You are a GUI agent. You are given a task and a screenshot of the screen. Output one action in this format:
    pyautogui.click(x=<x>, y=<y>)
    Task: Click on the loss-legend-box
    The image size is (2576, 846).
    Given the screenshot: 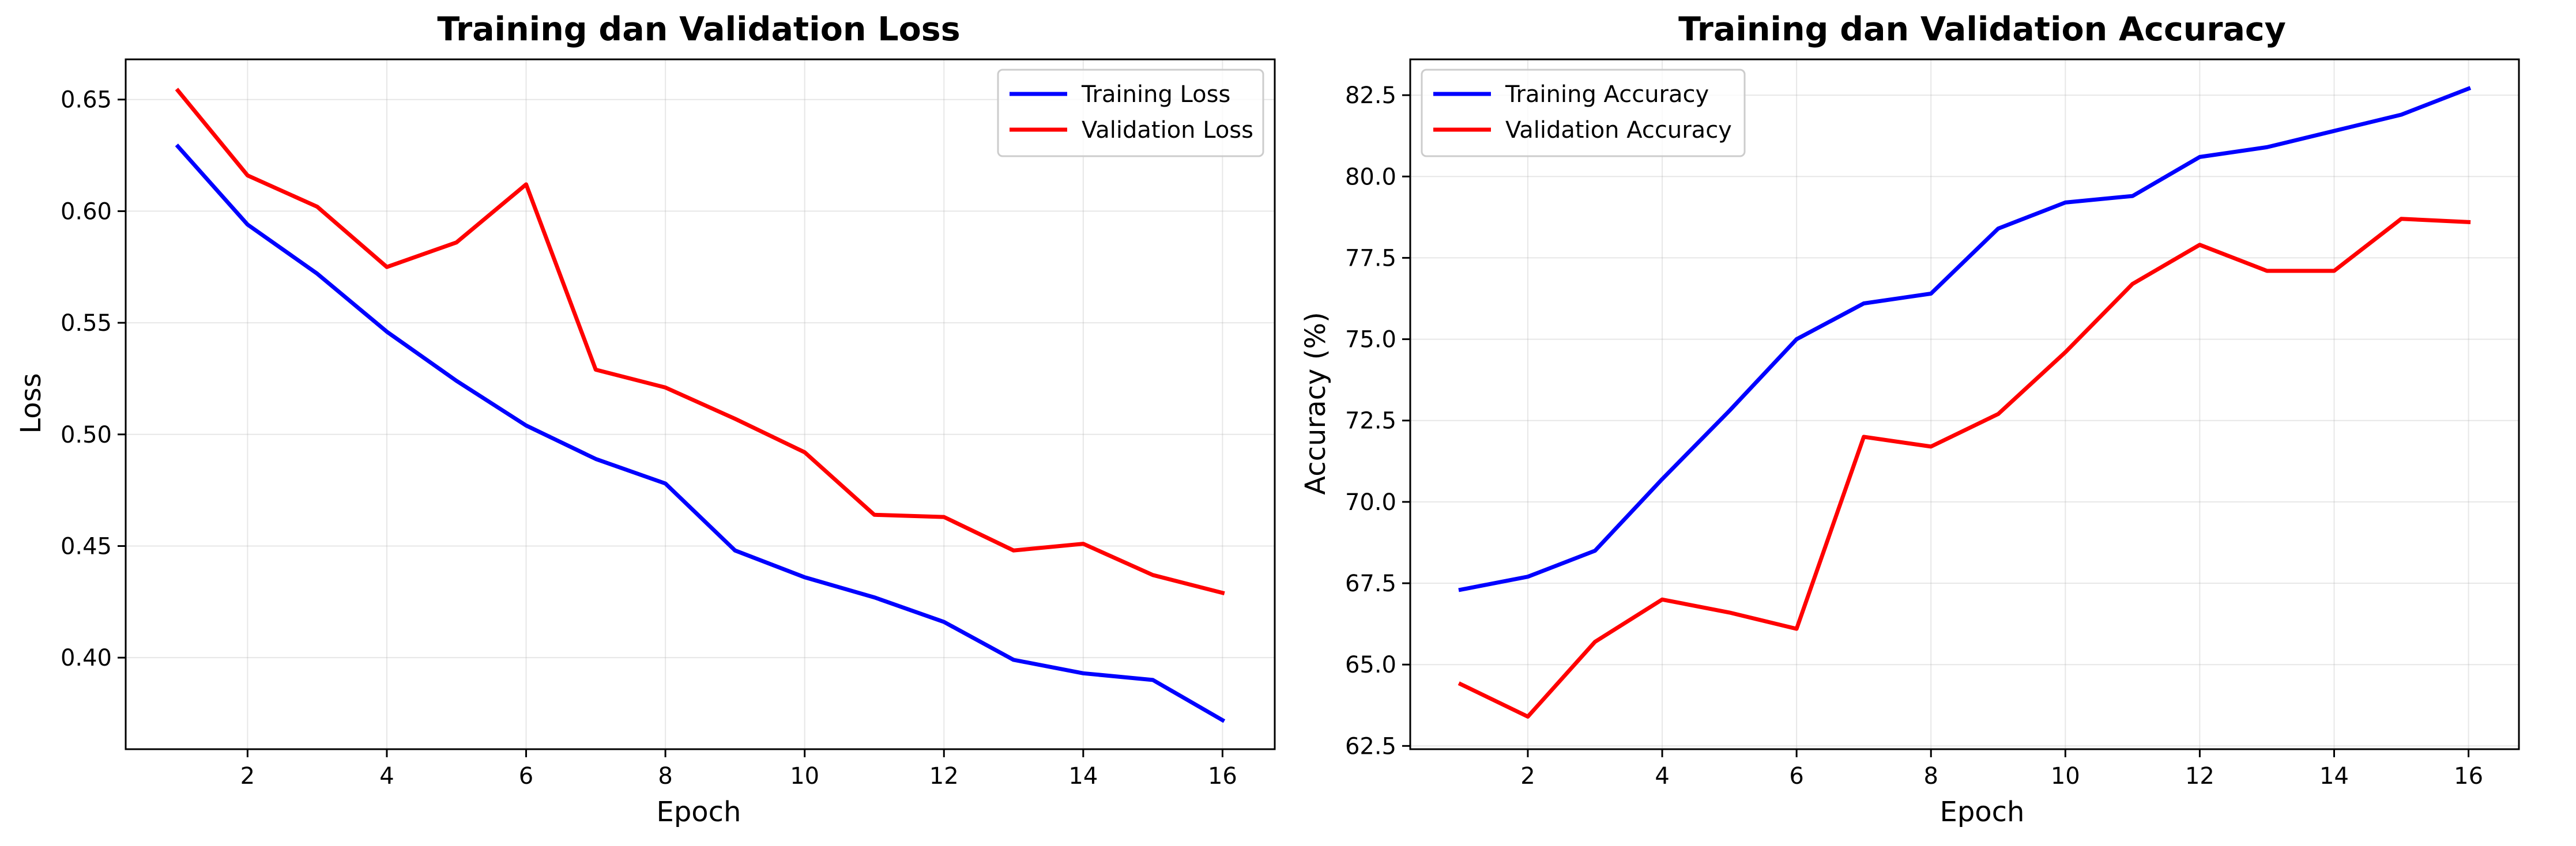 What is the action you would take?
    pyautogui.click(x=1130, y=113)
    